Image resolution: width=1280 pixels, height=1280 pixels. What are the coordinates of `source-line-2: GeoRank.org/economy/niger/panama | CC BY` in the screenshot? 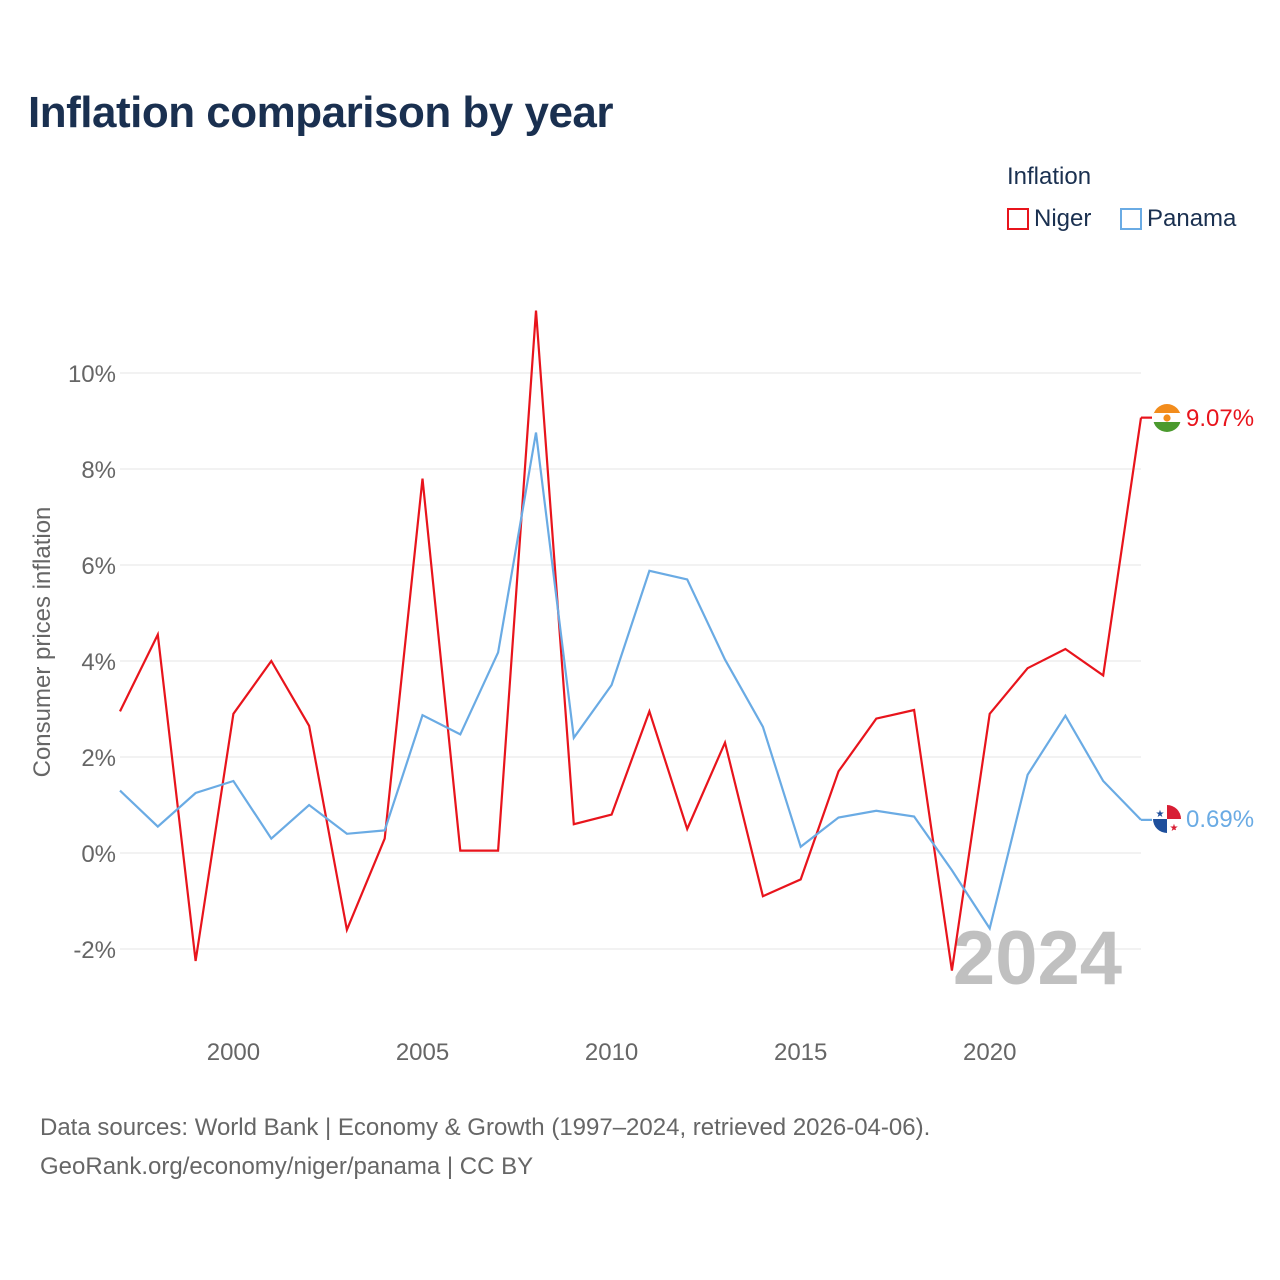 It's located at (287, 1166).